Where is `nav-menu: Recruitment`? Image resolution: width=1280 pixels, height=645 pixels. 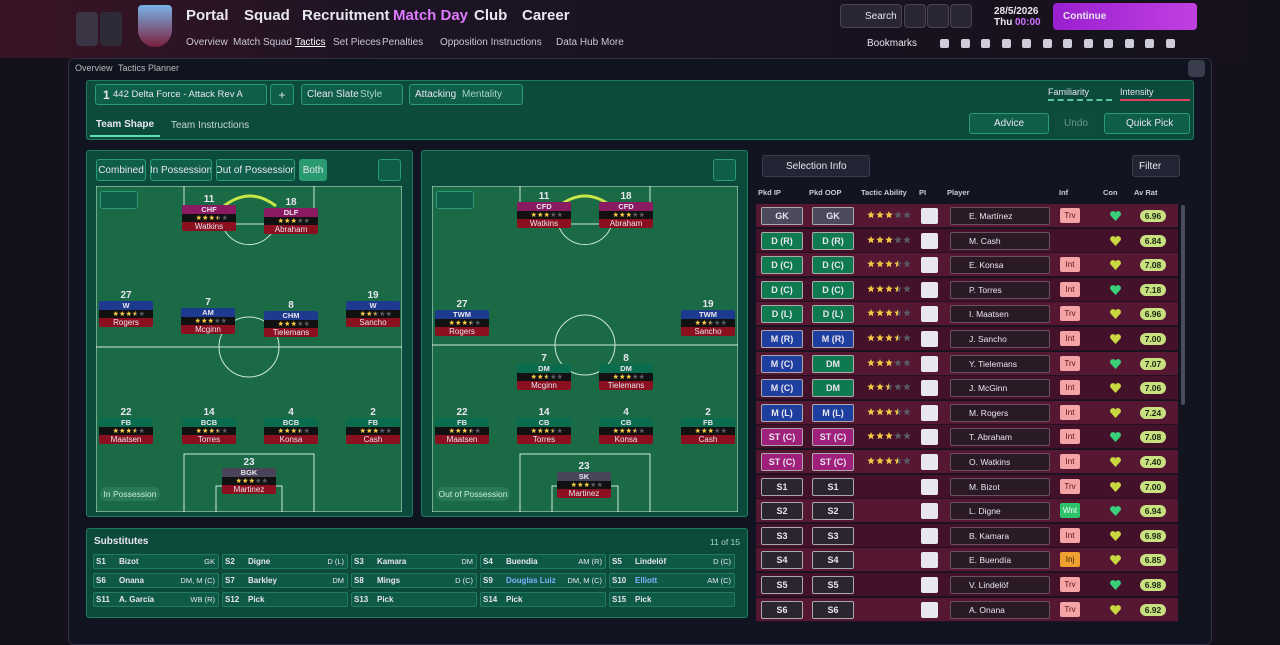 nav-menu: Recruitment is located at coordinates (346, 15).